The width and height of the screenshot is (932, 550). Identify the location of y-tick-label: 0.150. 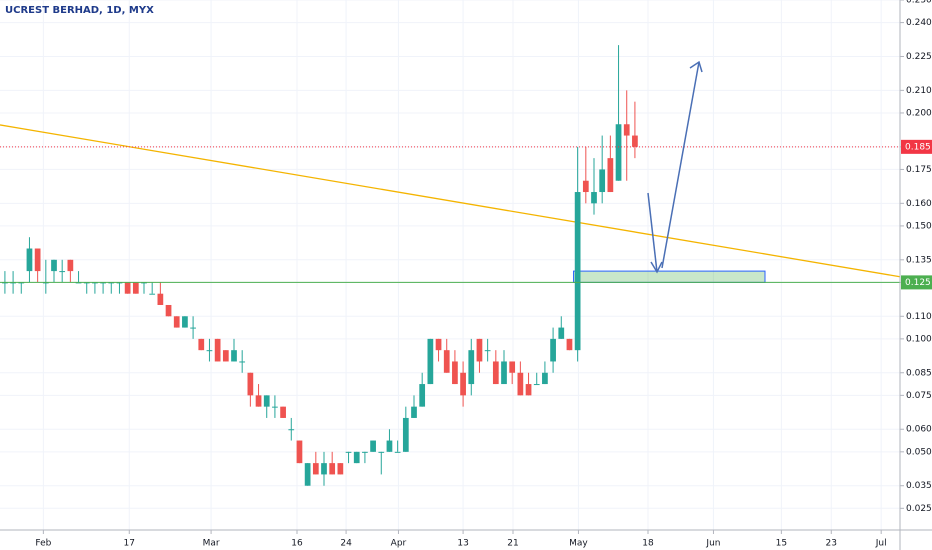
(919, 226).